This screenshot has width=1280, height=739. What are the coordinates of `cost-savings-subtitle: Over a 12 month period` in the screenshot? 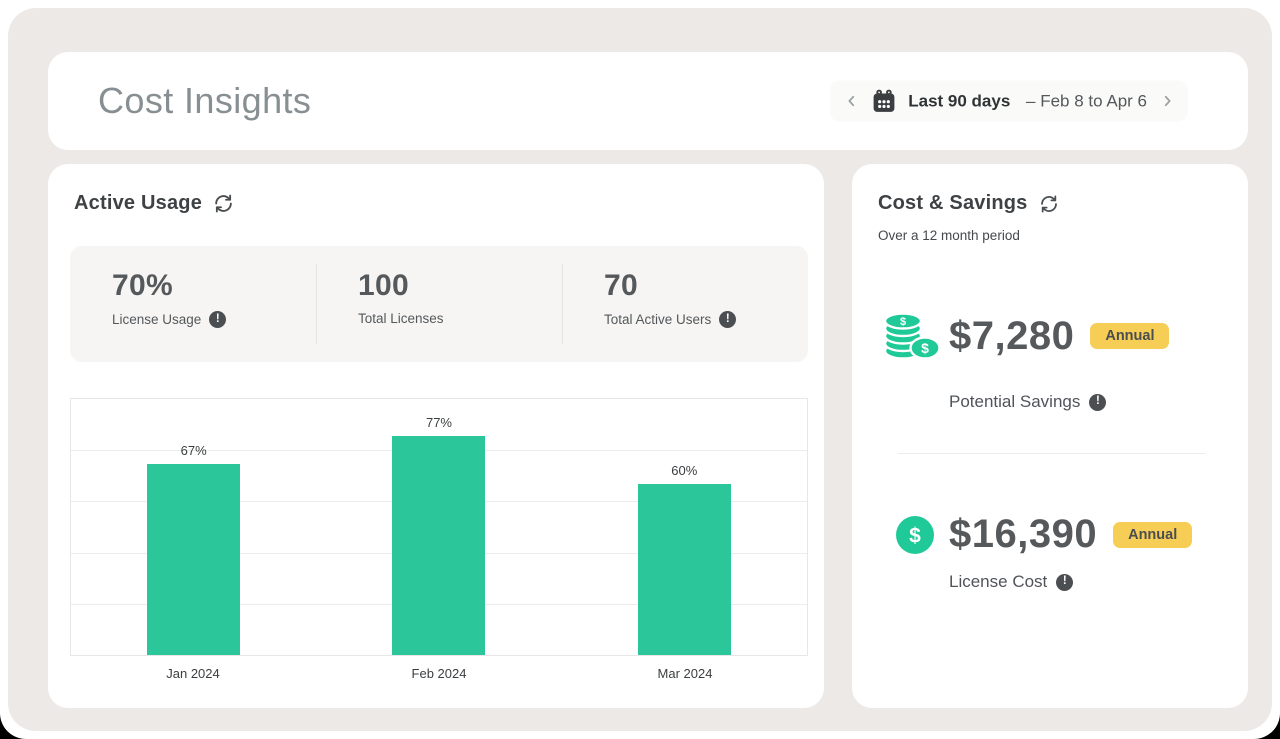 It's located at (949, 235).